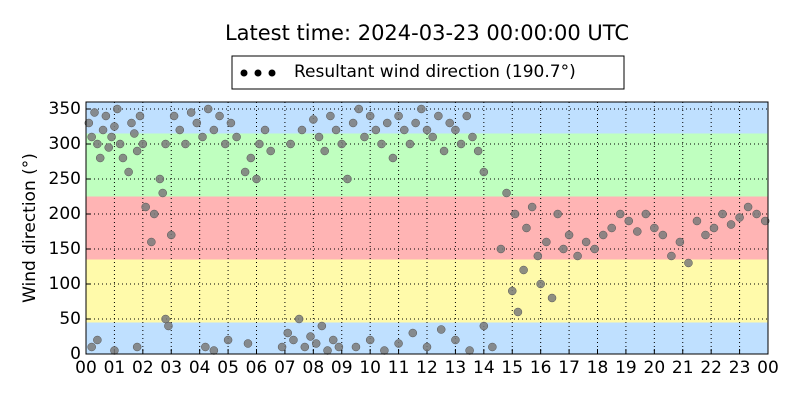 This screenshot has height=404, width=800. I want to click on x-tick-label: 00, so click(768, 368).